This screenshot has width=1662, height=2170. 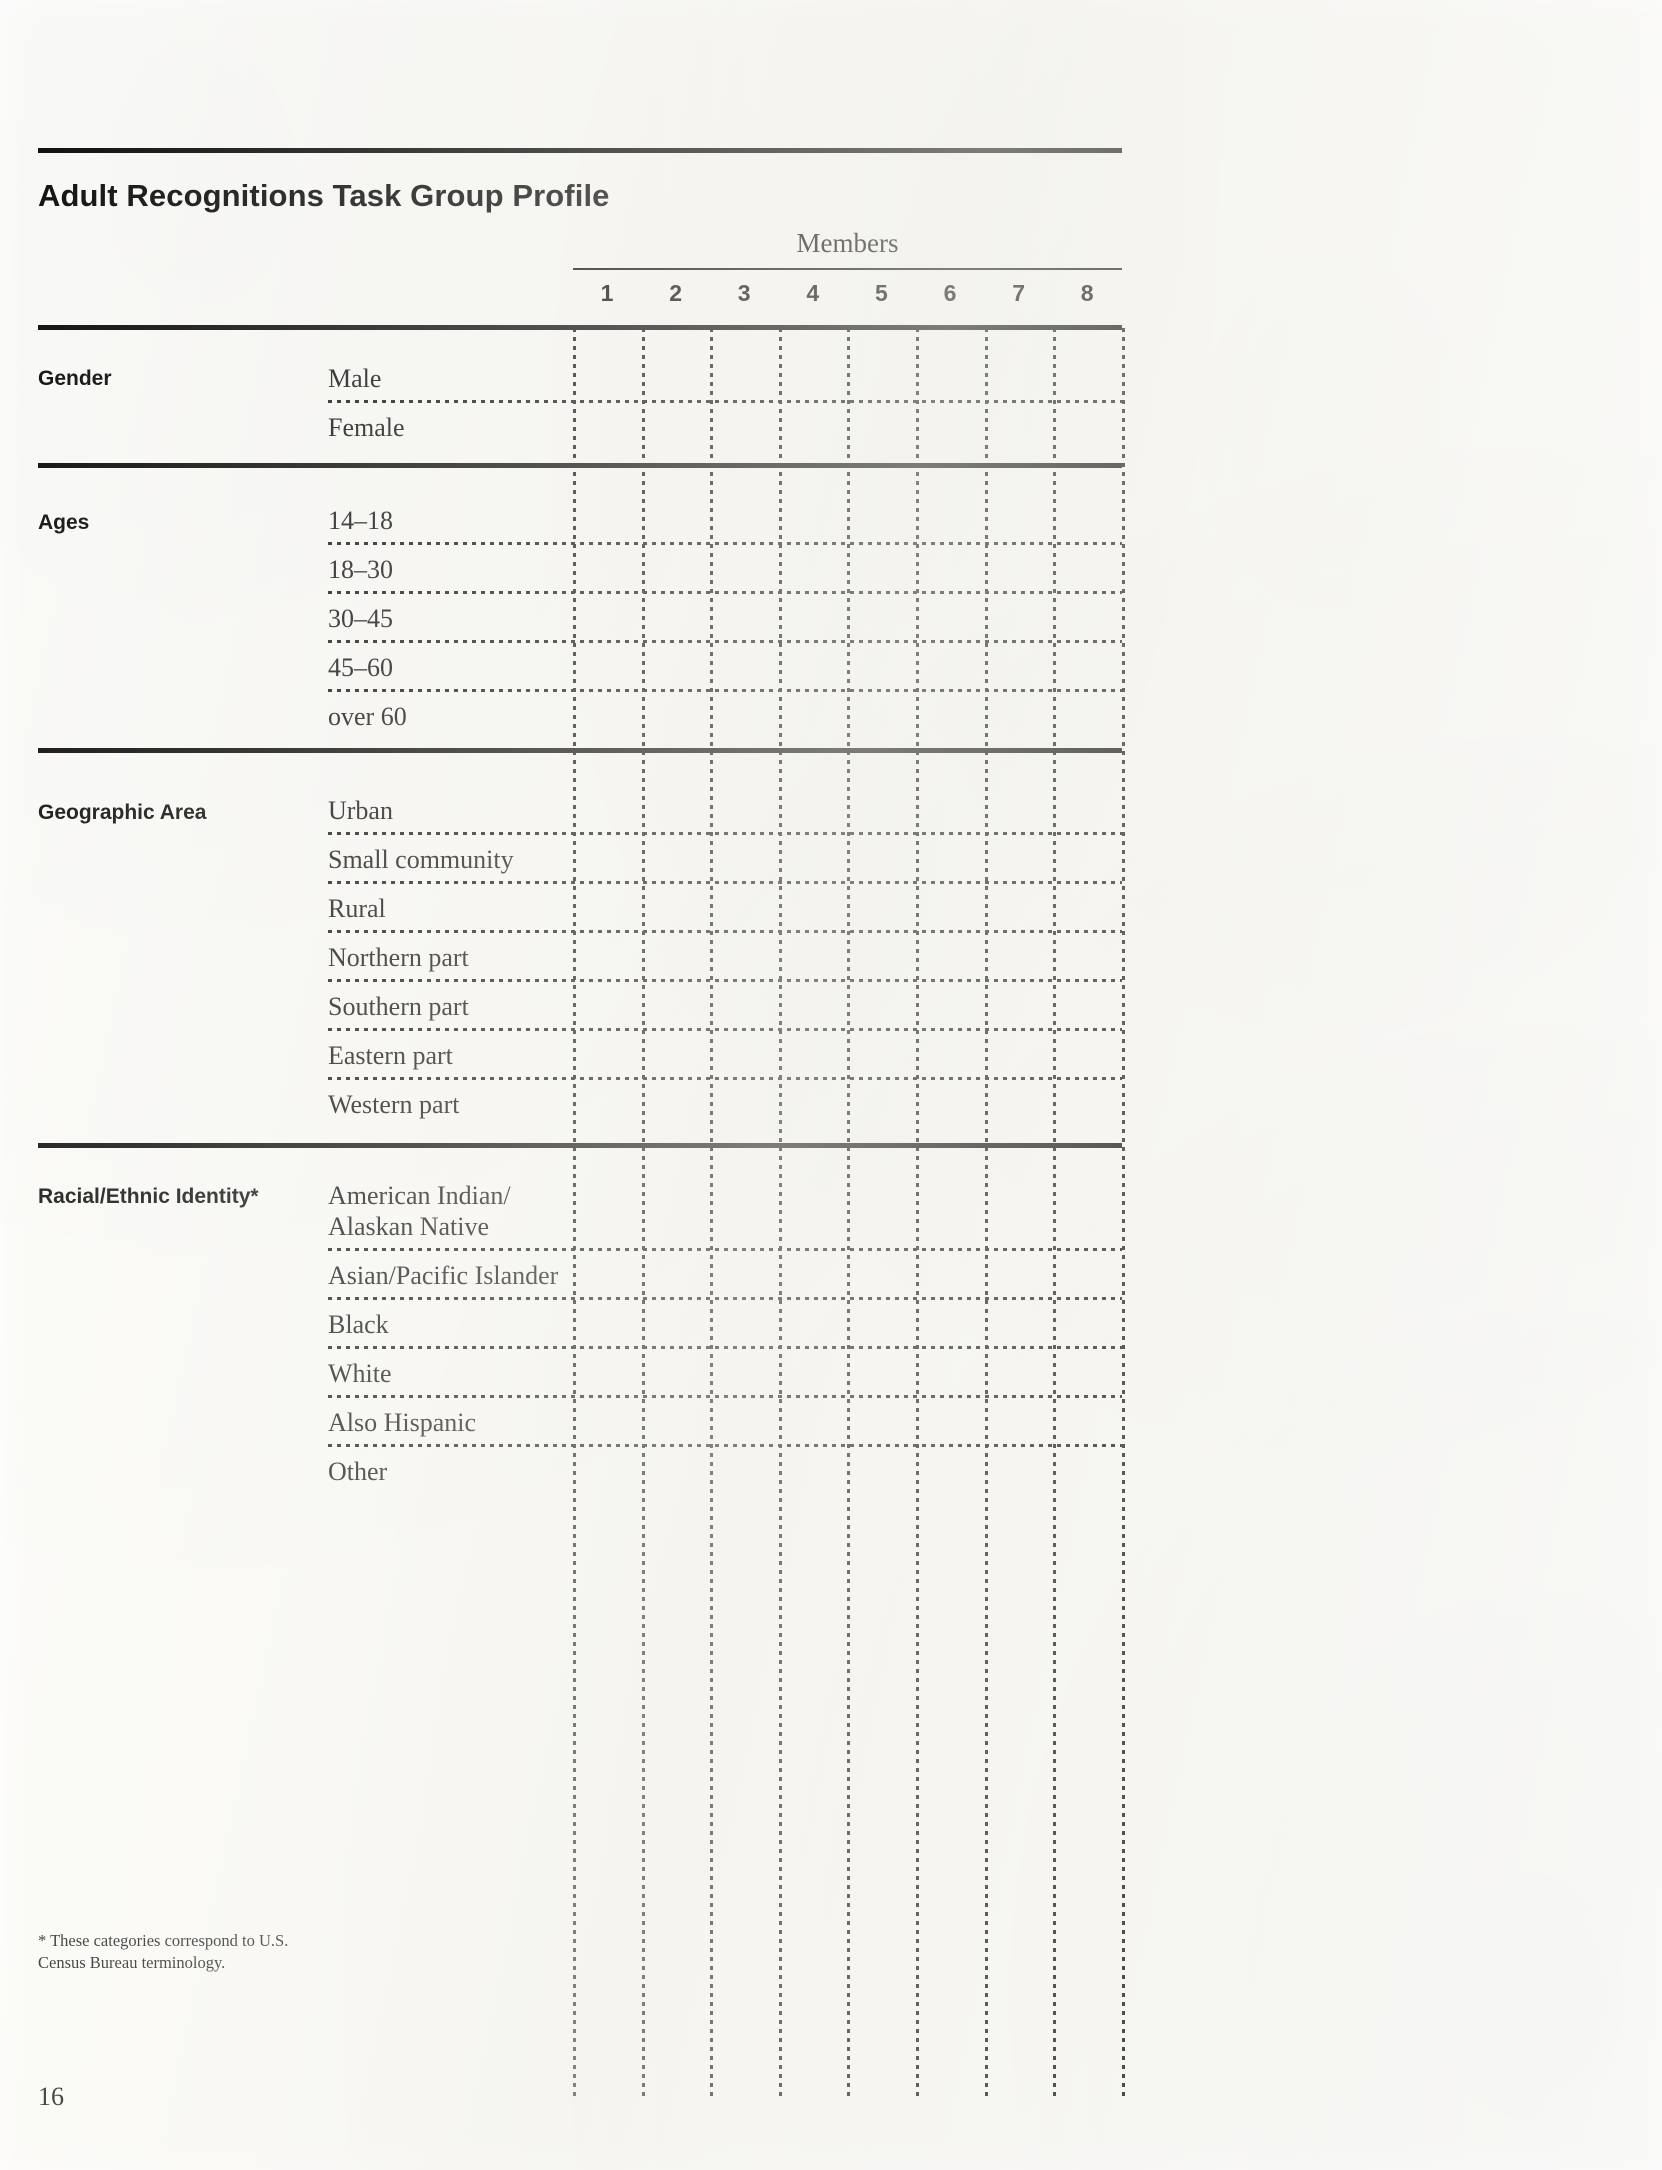 I want to click on member-column-number: 6, so click(x=950, y=293).